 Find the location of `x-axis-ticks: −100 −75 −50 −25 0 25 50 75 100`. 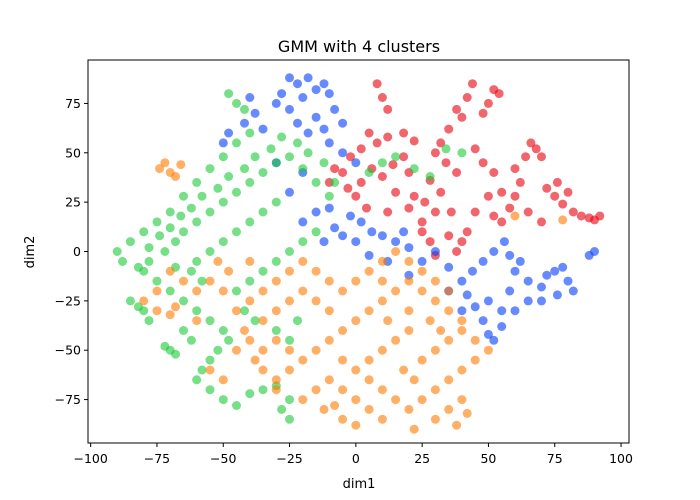

x-axis-ticks: −100 −75 −50 −25 0 25 50 75 100 is located at coordinates (353, 454).